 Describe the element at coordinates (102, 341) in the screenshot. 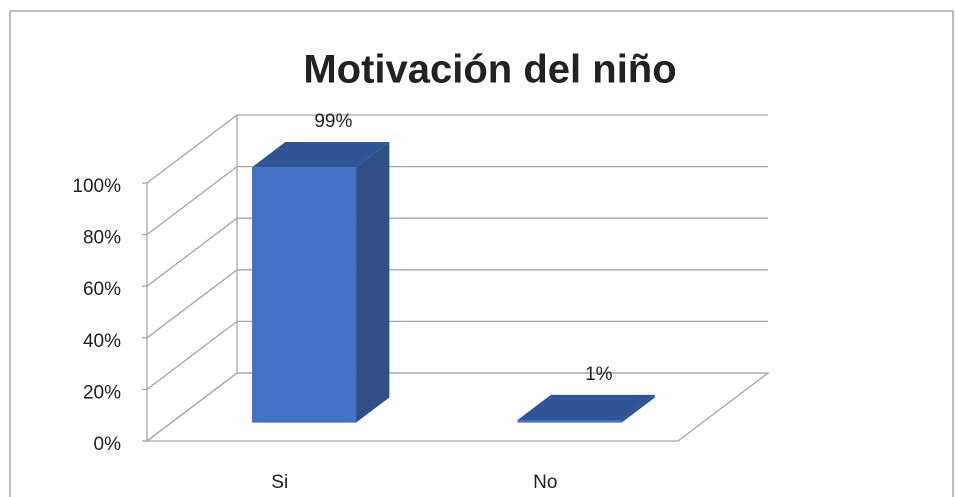

I see `y-tick-label: 40%` at that location.